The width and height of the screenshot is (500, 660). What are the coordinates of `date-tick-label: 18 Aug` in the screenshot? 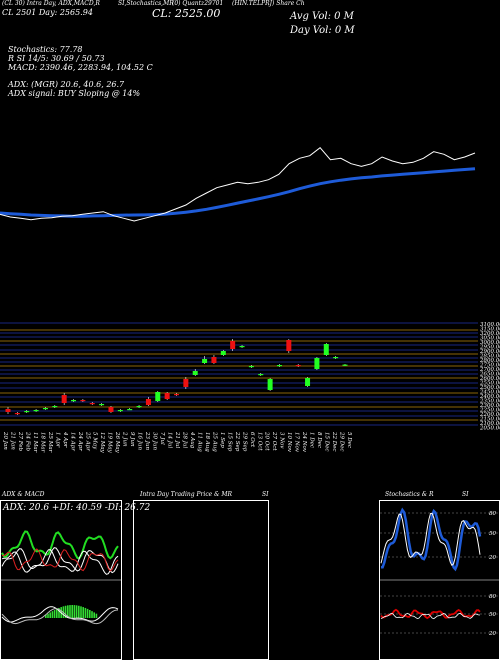 It's located at (207, 442).